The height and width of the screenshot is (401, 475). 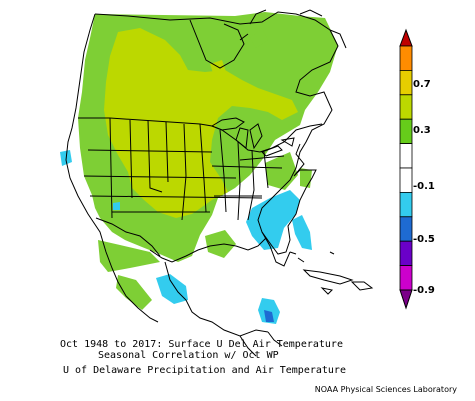 What do you see at coordinates (406, 299) in the screenshot?
I see `colorbar-bottom-arrow` at bounding box center [406, 299].